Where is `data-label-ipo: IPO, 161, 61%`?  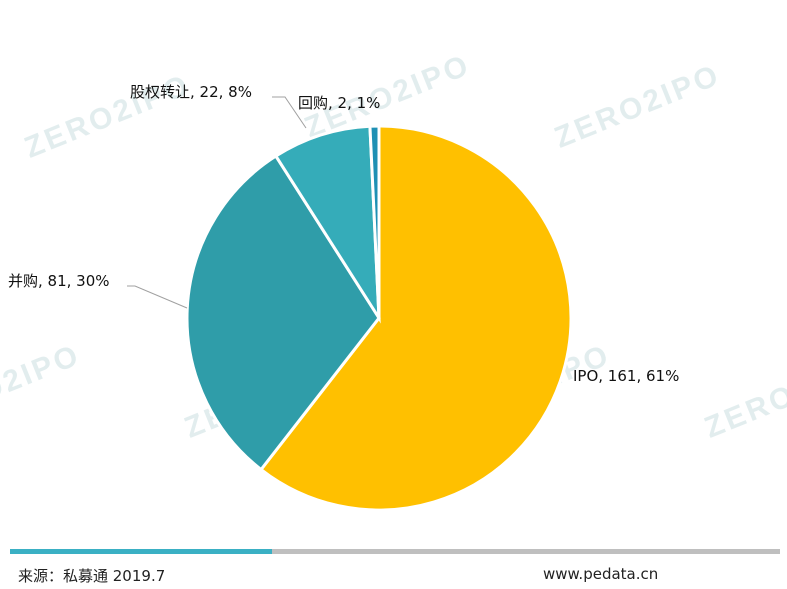 data-label-ipo: IPO, 161, 61% is located at coordinates (626, 376).